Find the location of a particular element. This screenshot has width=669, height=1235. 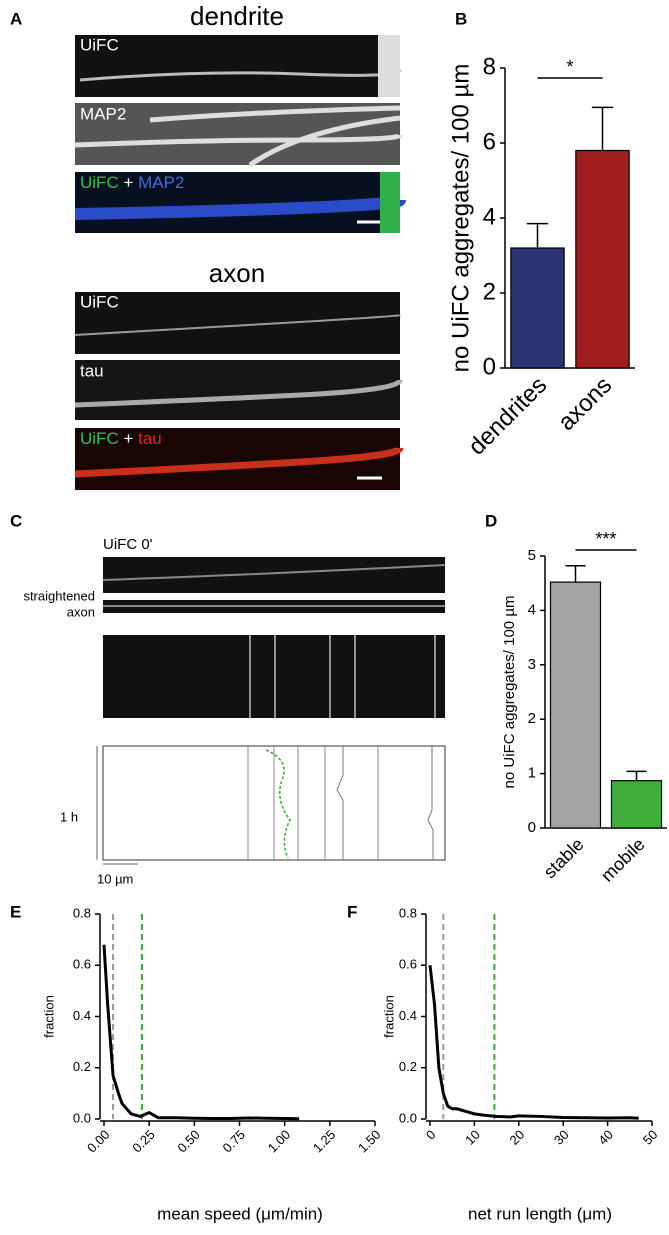

y-tick-label: 6 is located at coordinates (489, 141).